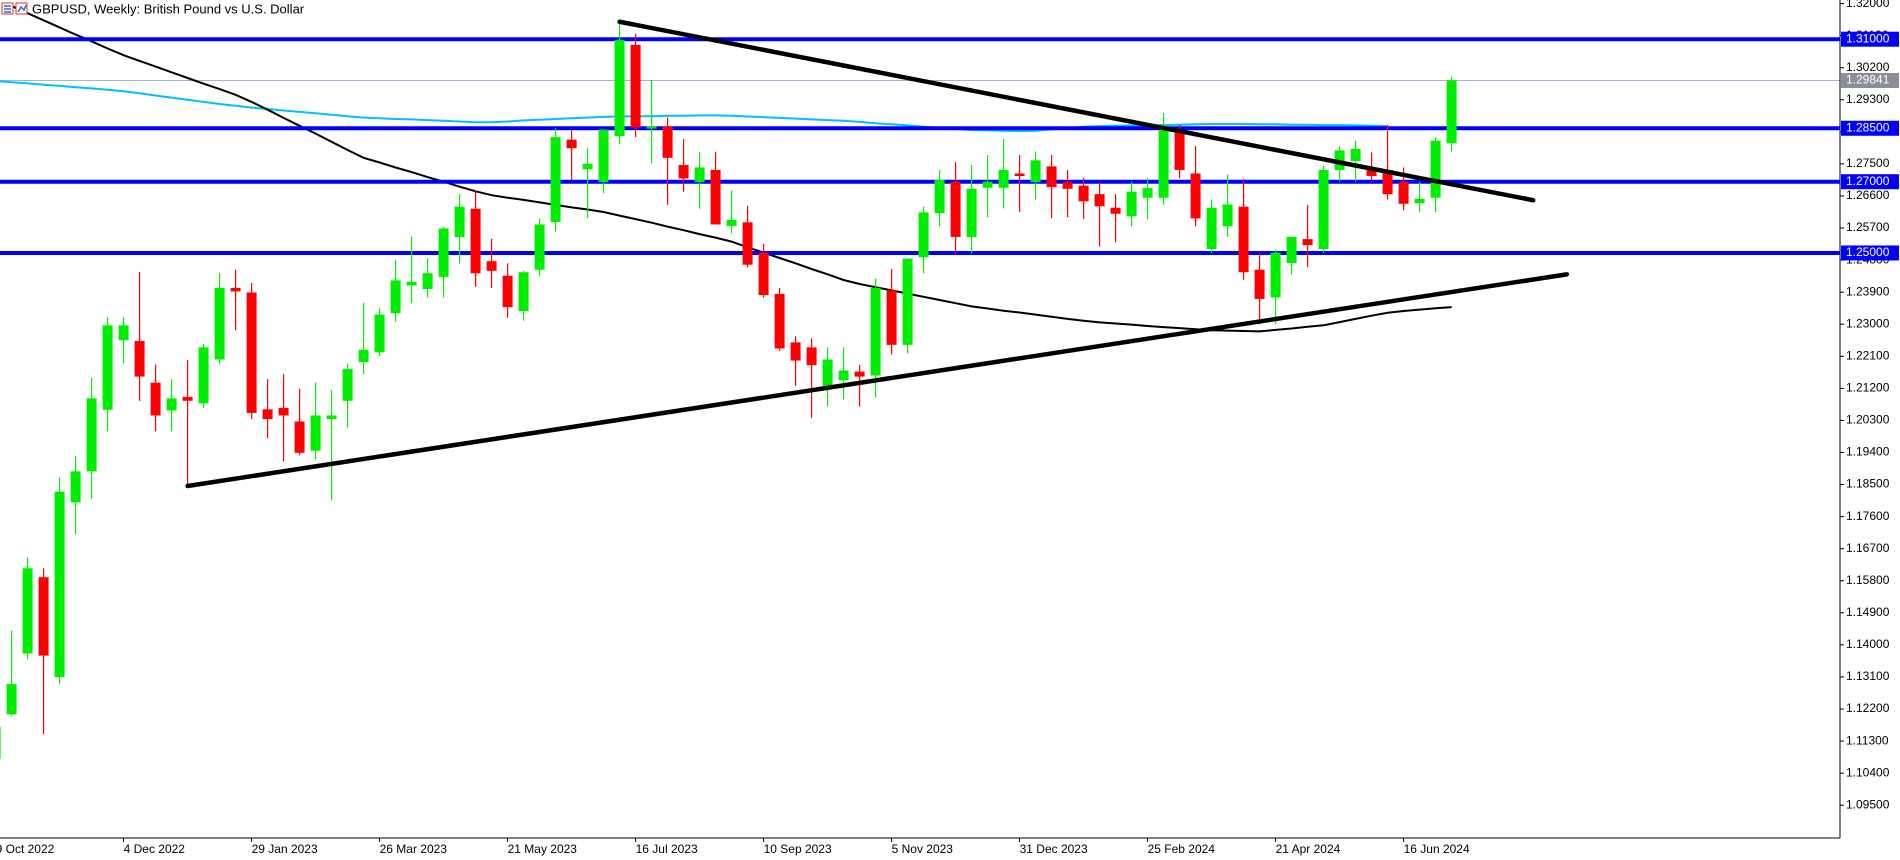 The width and height of the screenshot is (1900, 860). Describe the element at coordinates (1868, 227) in the screenshot. I see `y-tick-label: 1.25700` at that location.